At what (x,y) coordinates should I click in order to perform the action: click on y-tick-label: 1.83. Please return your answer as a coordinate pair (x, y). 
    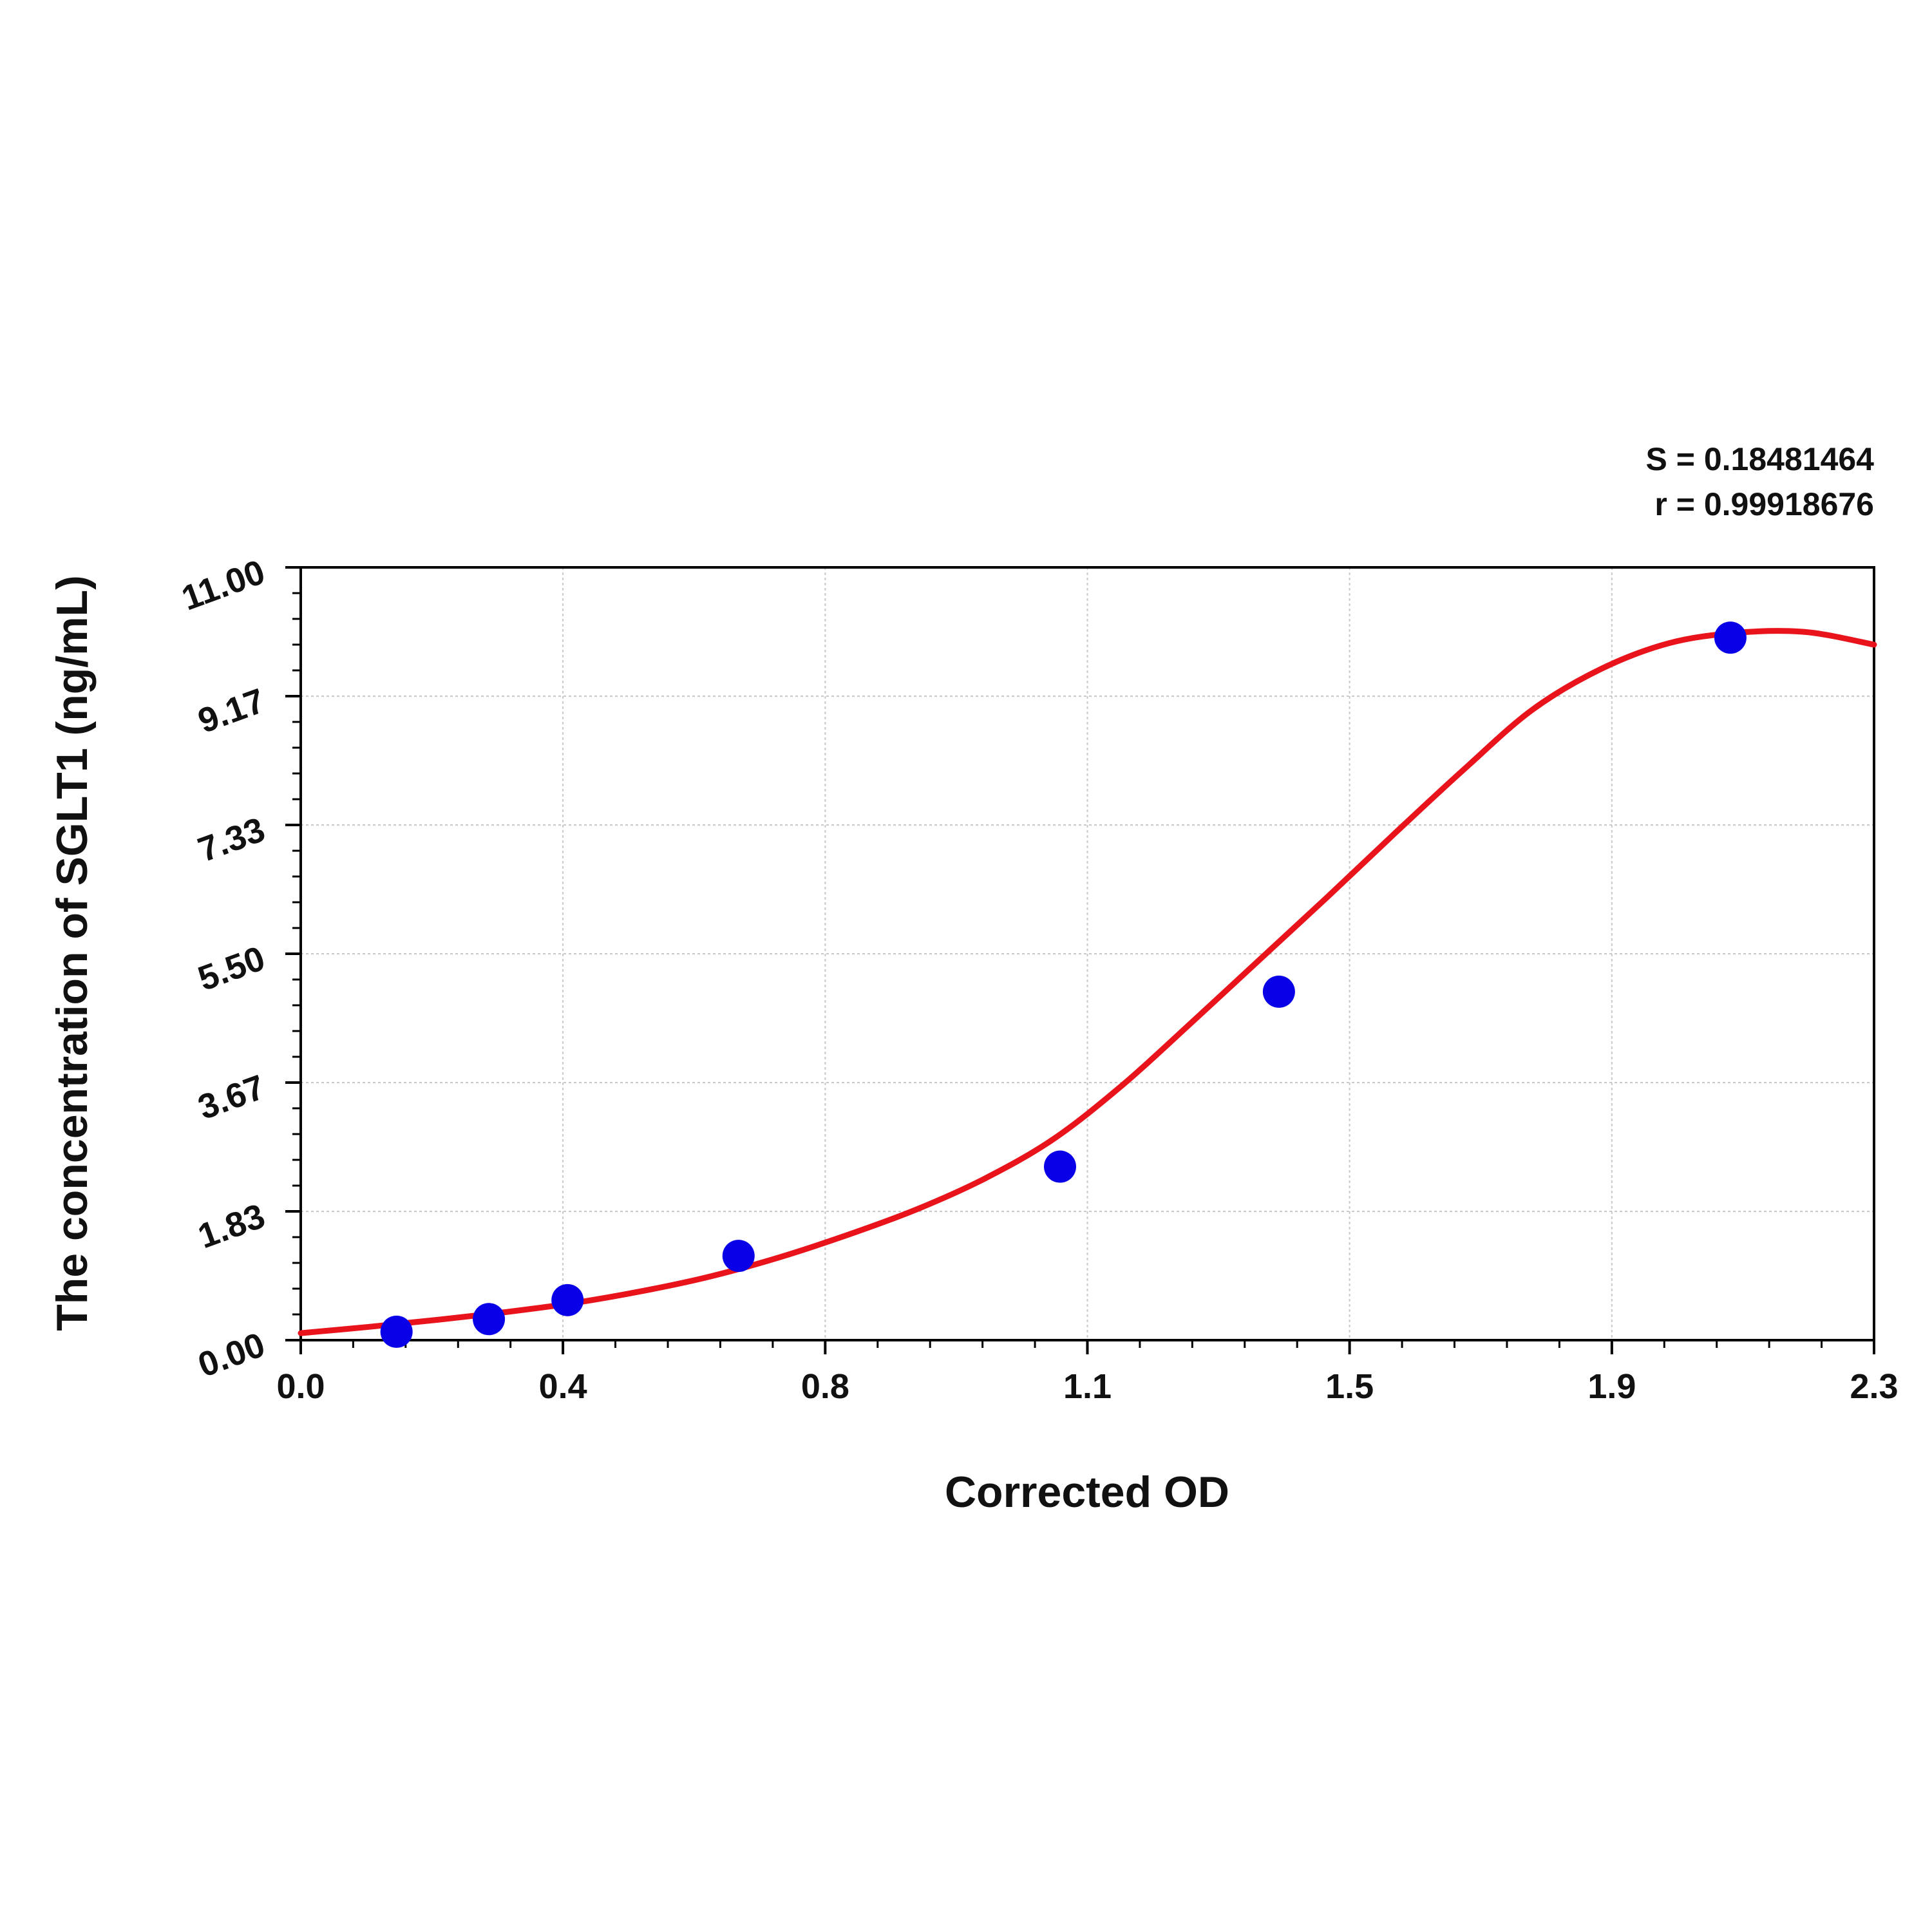
    Looking at the image, I should click on (232, 1226).